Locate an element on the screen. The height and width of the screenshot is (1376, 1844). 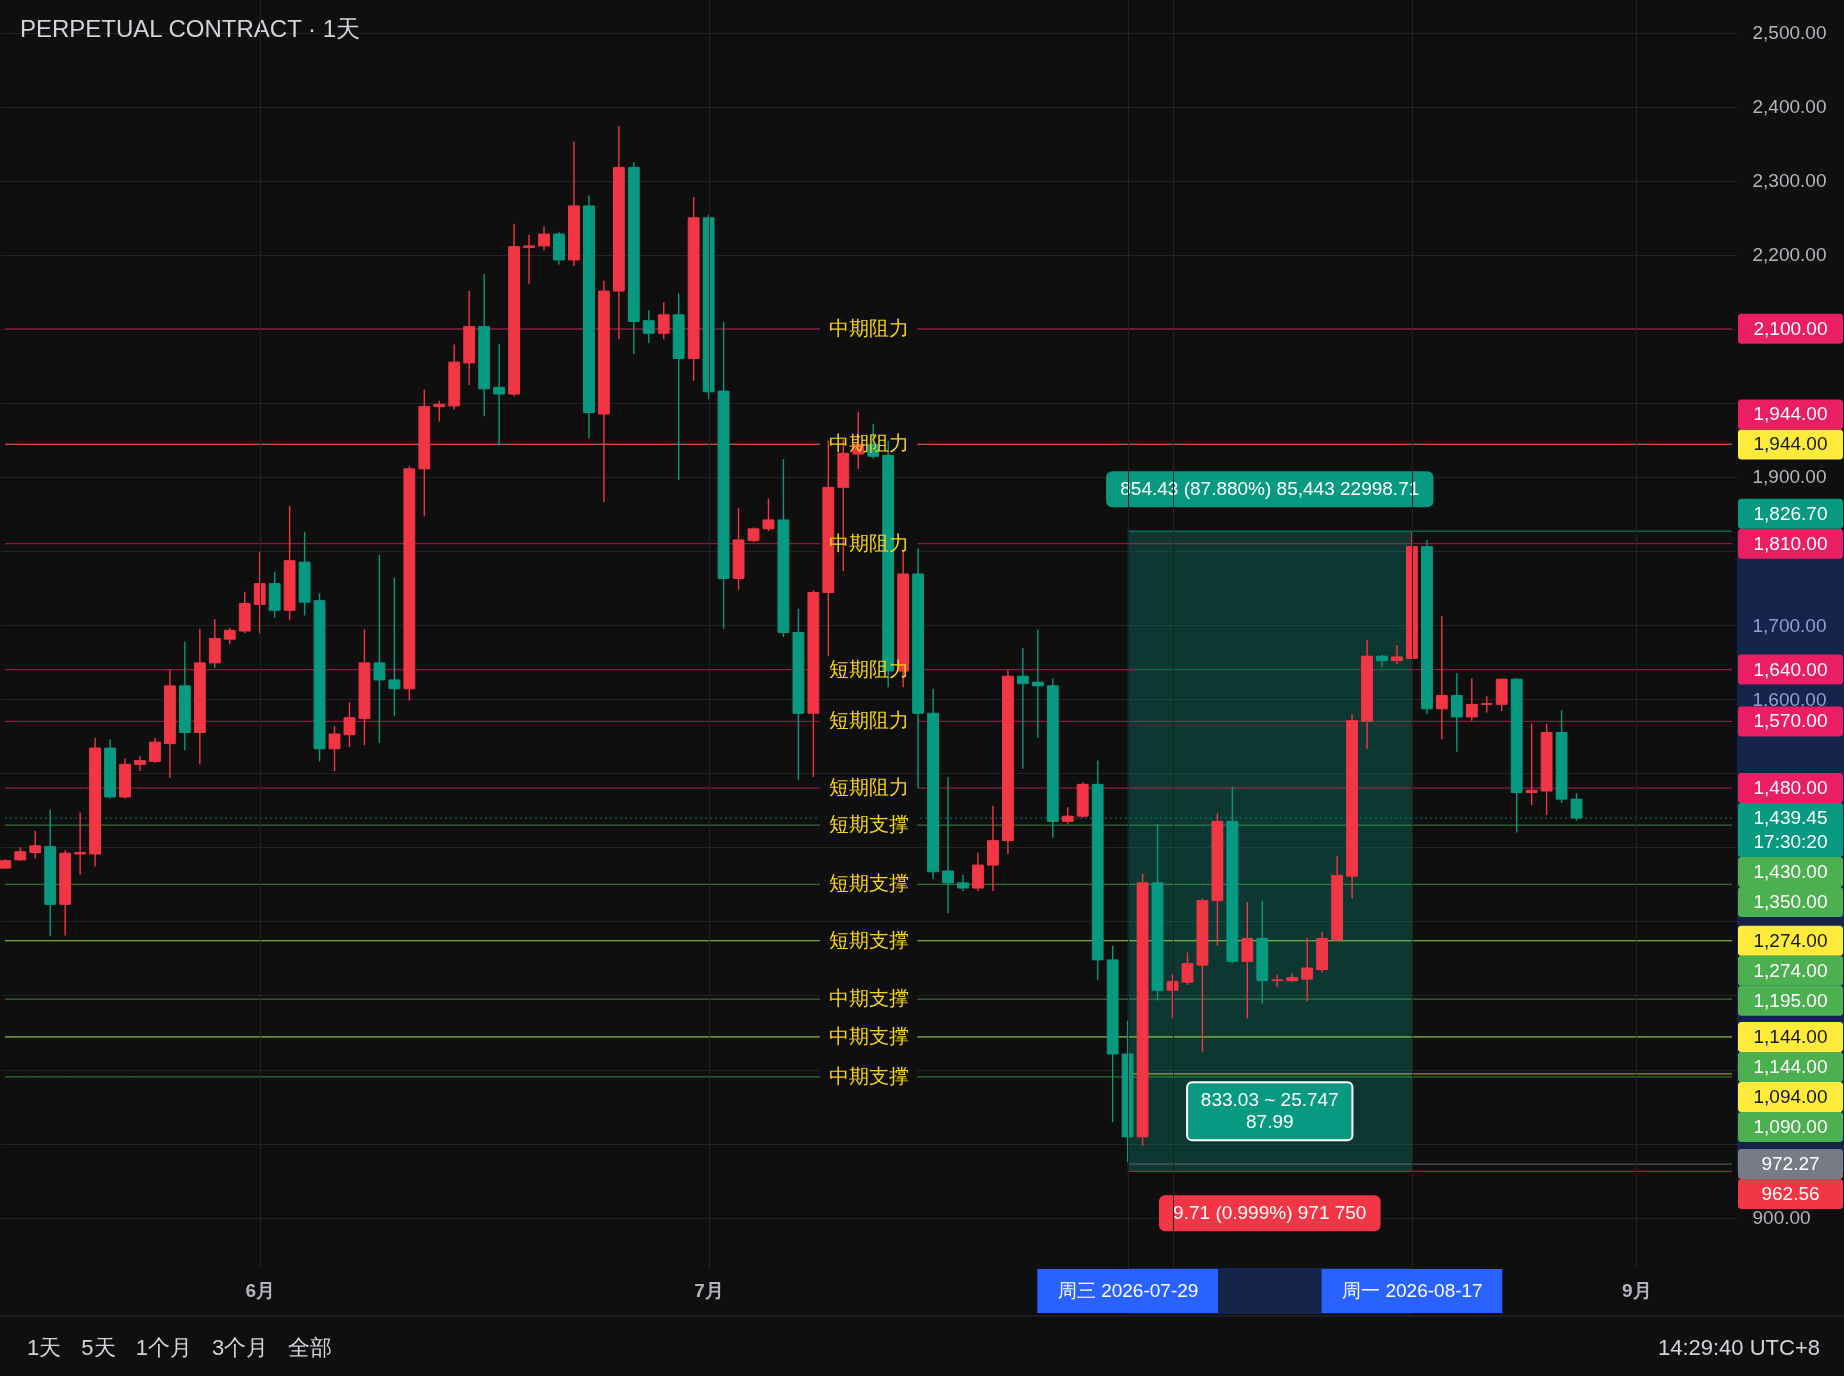
y-tick-label: 2,500.00 is located at coordinates (1789, 33).